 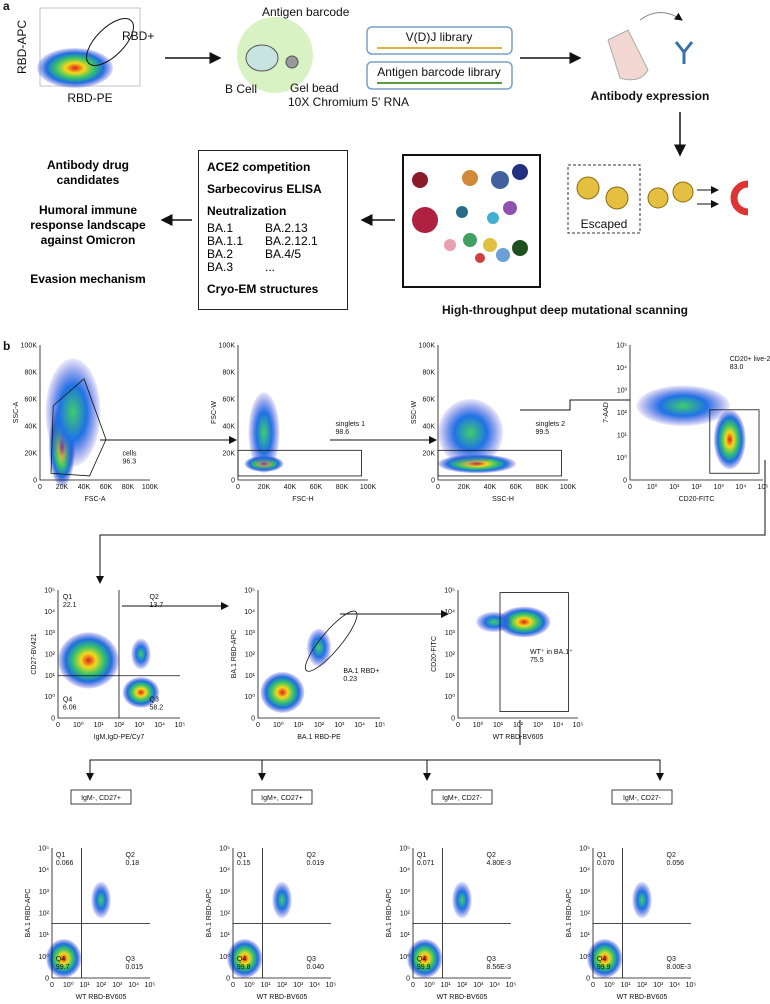 I want to click on plot-title: IgM+, CD27+, so click(x=282, y=798).